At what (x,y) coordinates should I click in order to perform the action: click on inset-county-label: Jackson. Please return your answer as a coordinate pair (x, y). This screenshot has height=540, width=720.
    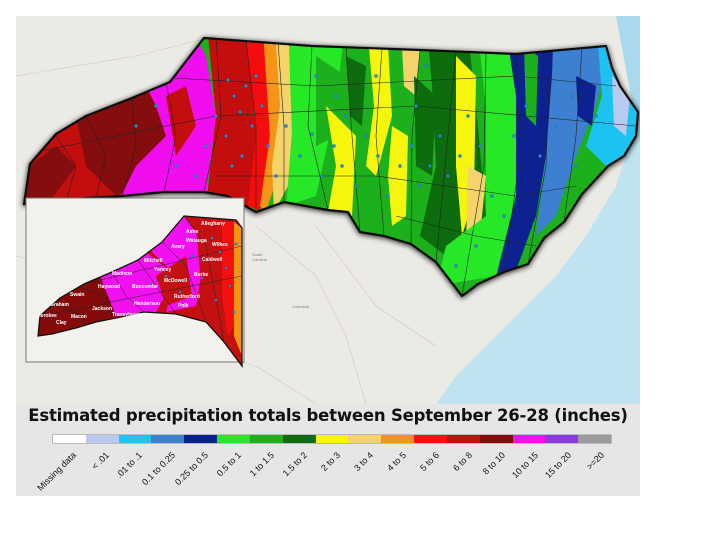
    Looking at the image, I should click on (102, 309).